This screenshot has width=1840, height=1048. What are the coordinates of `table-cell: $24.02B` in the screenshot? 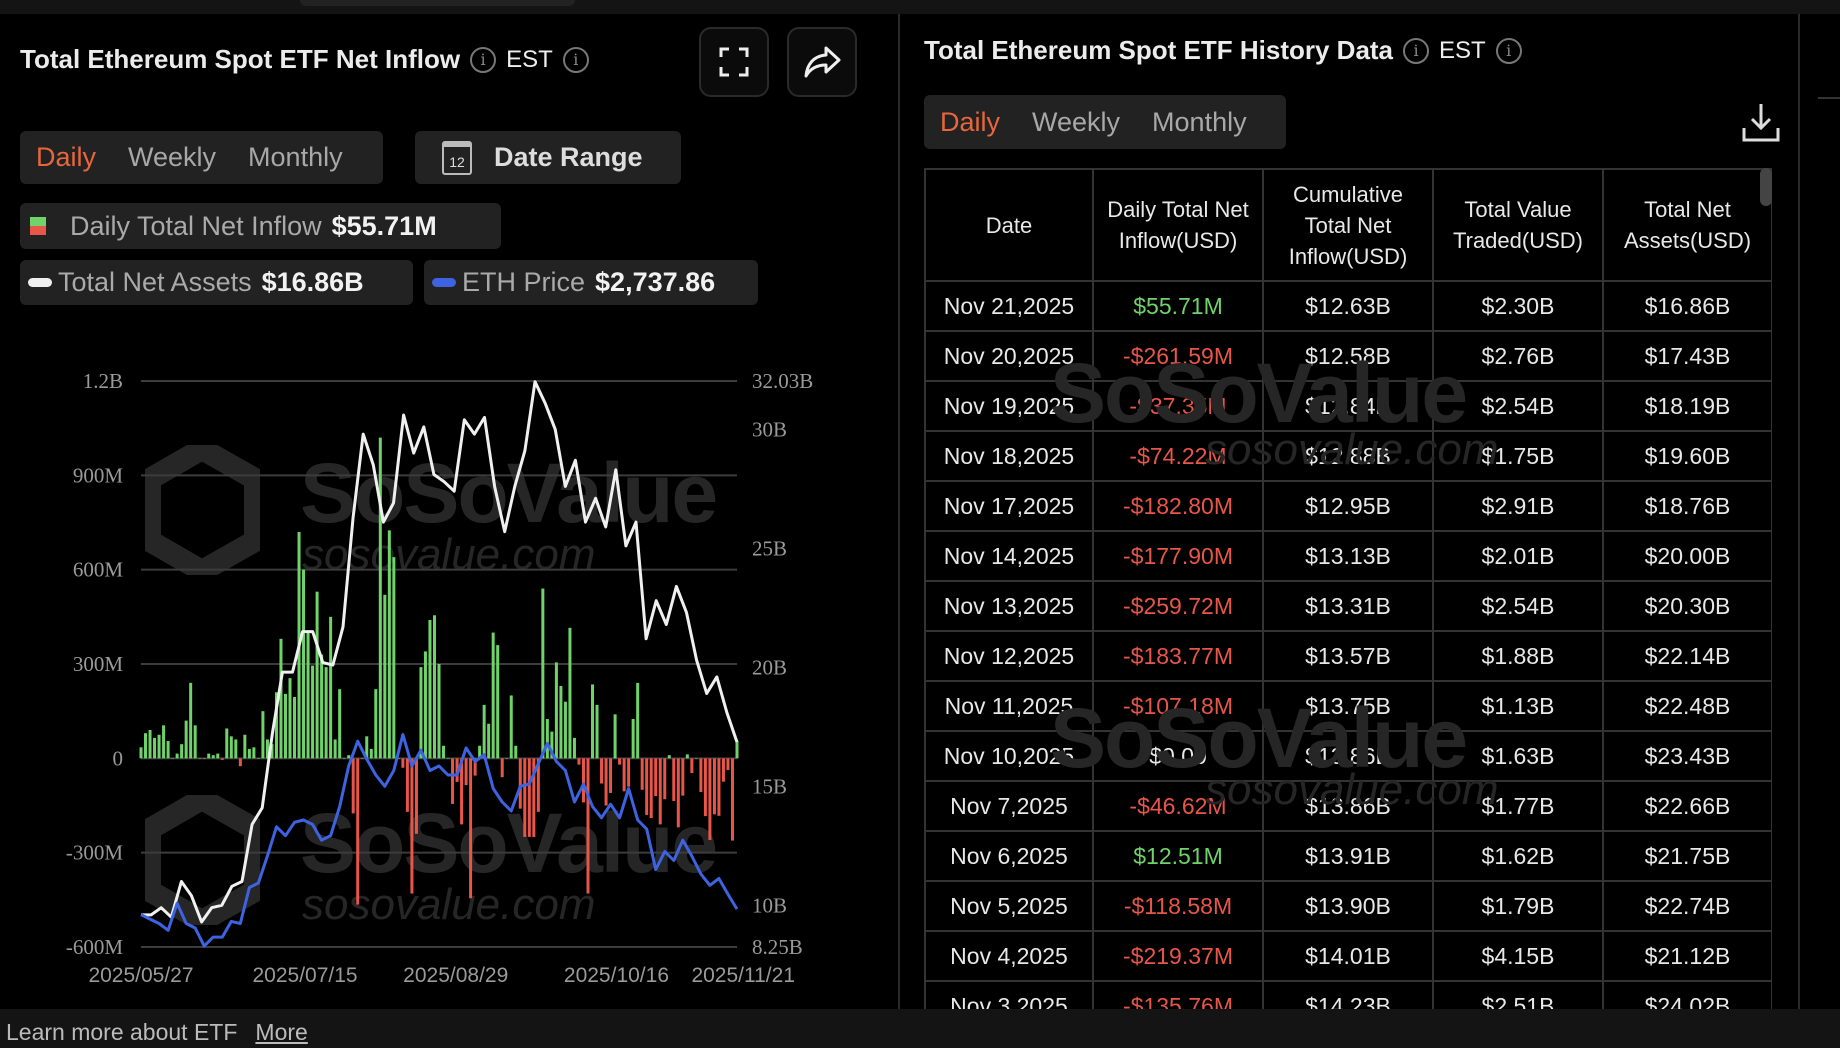 It's located at (1687, 994).